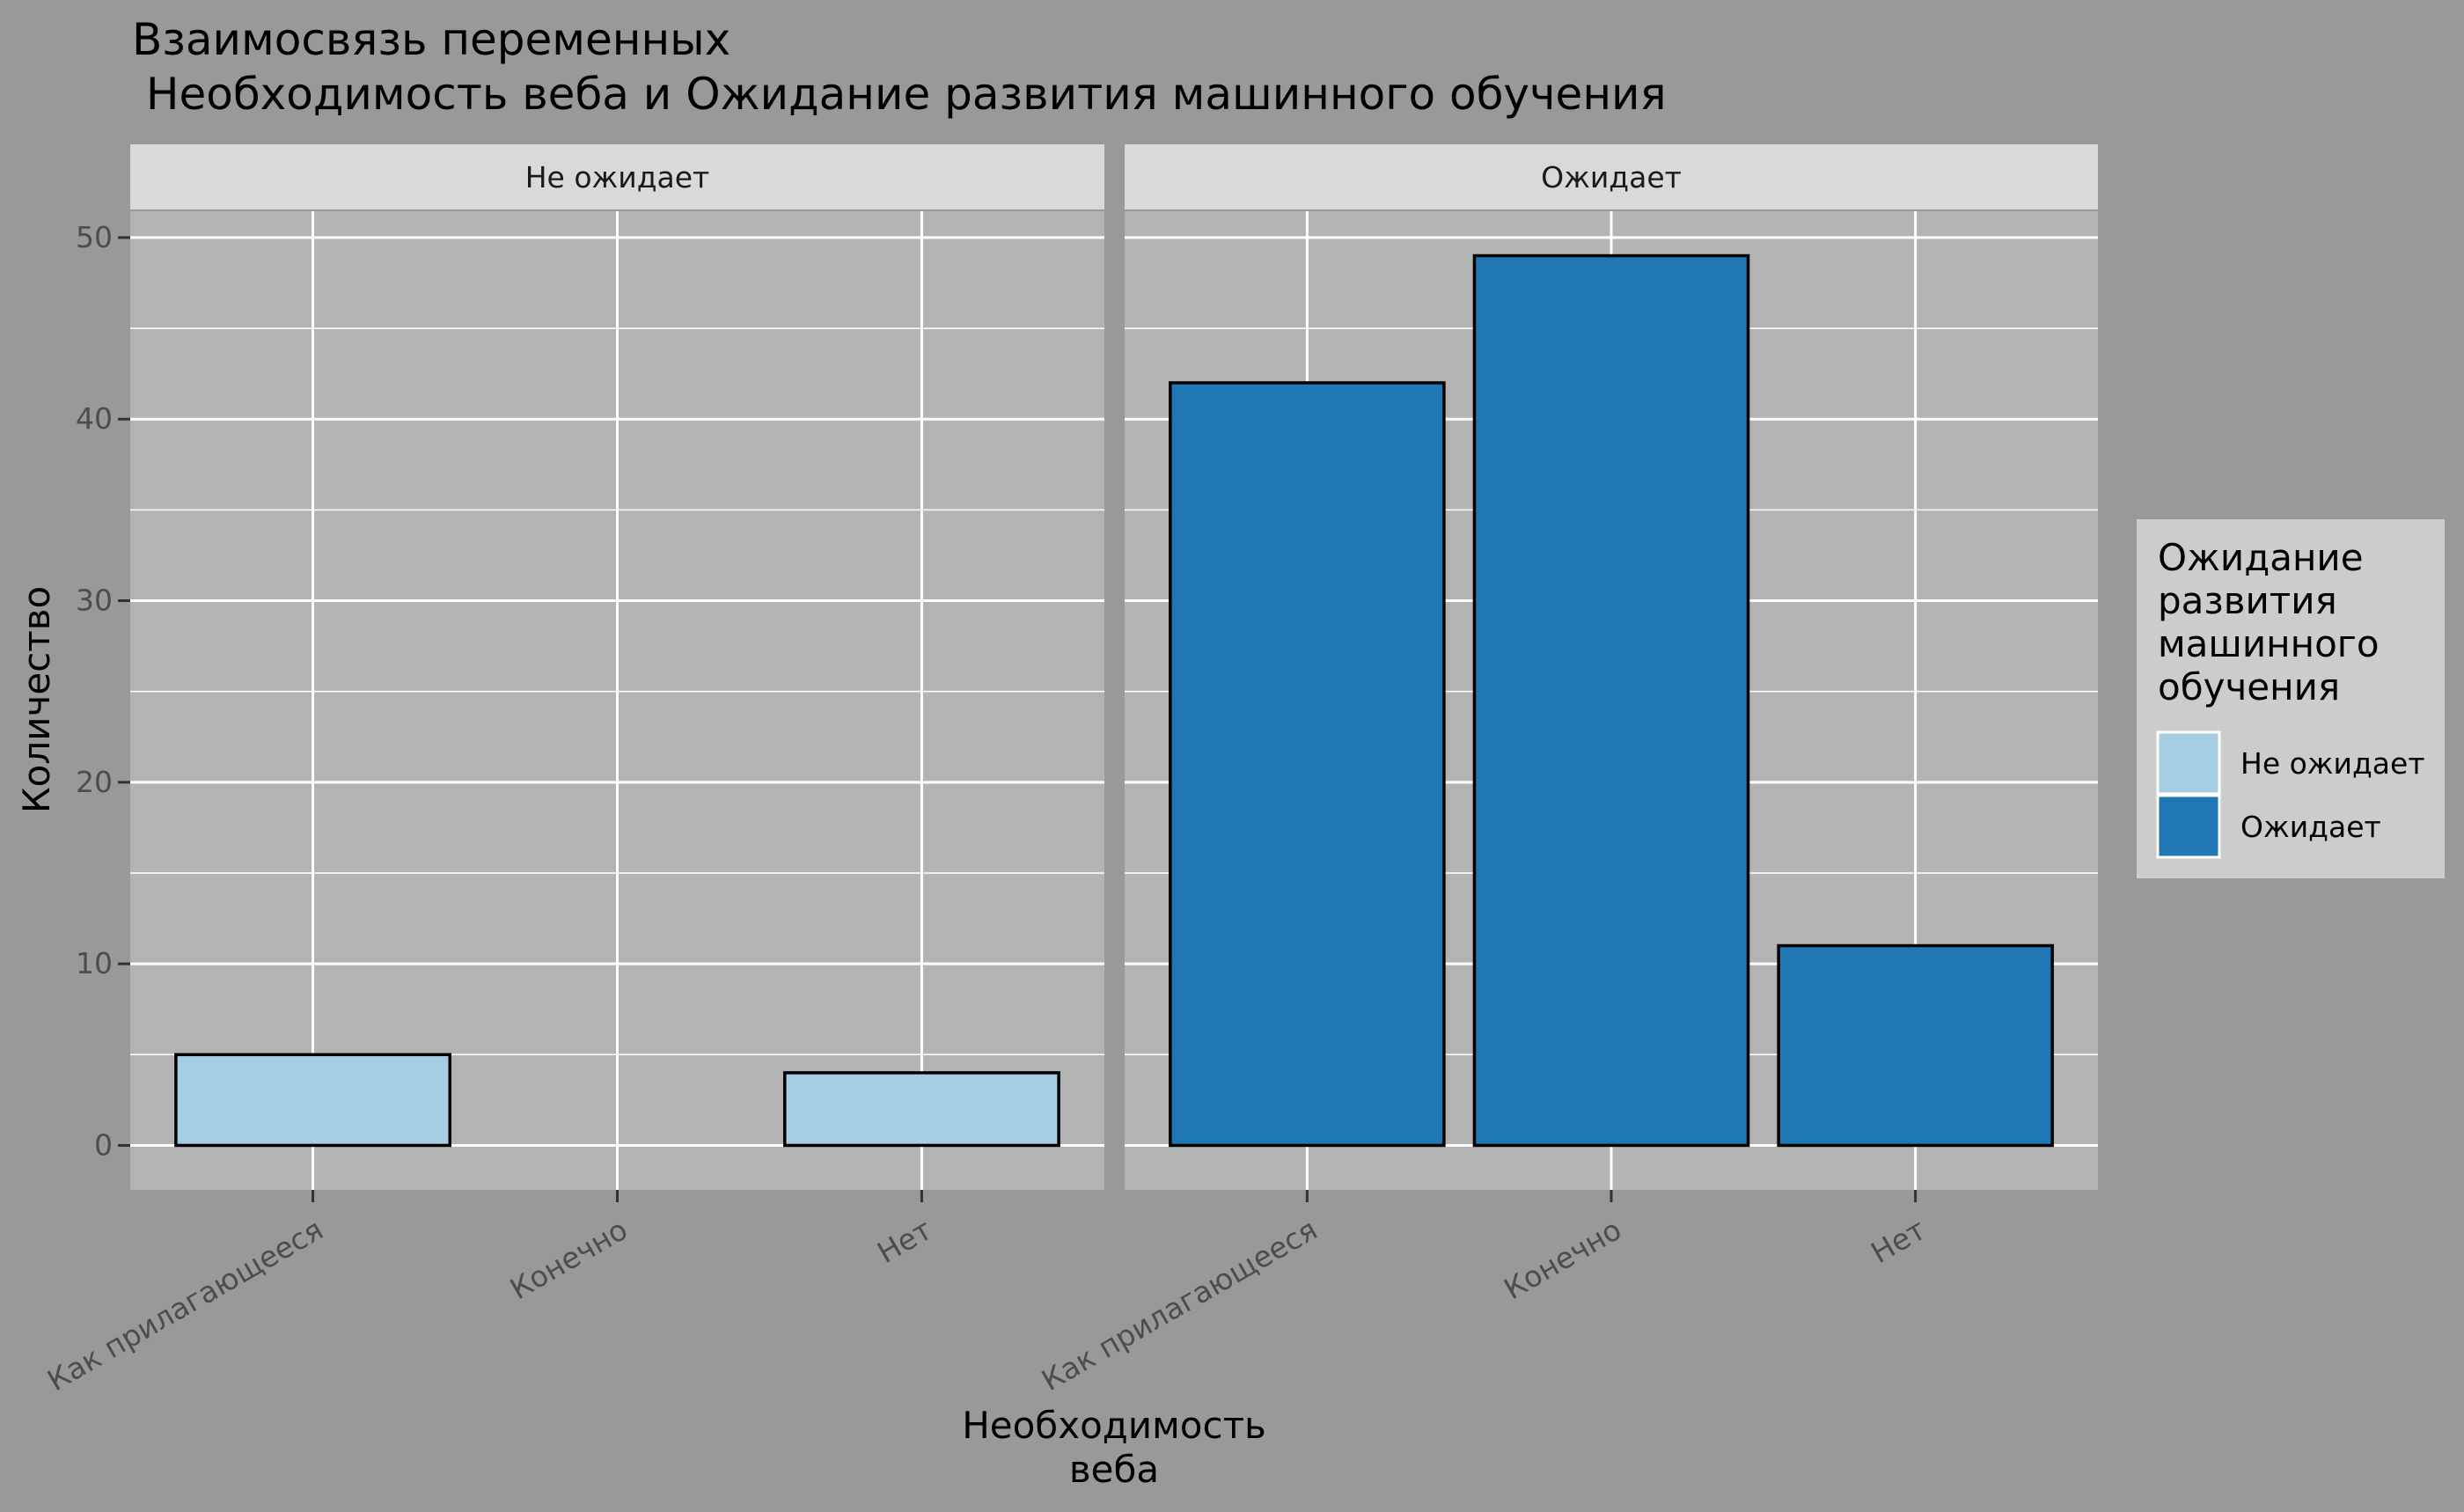 Image resolution: width=2464 pixels, height=1512 pixels. I want to click on y-tick-label: 10, so click(94, 963).